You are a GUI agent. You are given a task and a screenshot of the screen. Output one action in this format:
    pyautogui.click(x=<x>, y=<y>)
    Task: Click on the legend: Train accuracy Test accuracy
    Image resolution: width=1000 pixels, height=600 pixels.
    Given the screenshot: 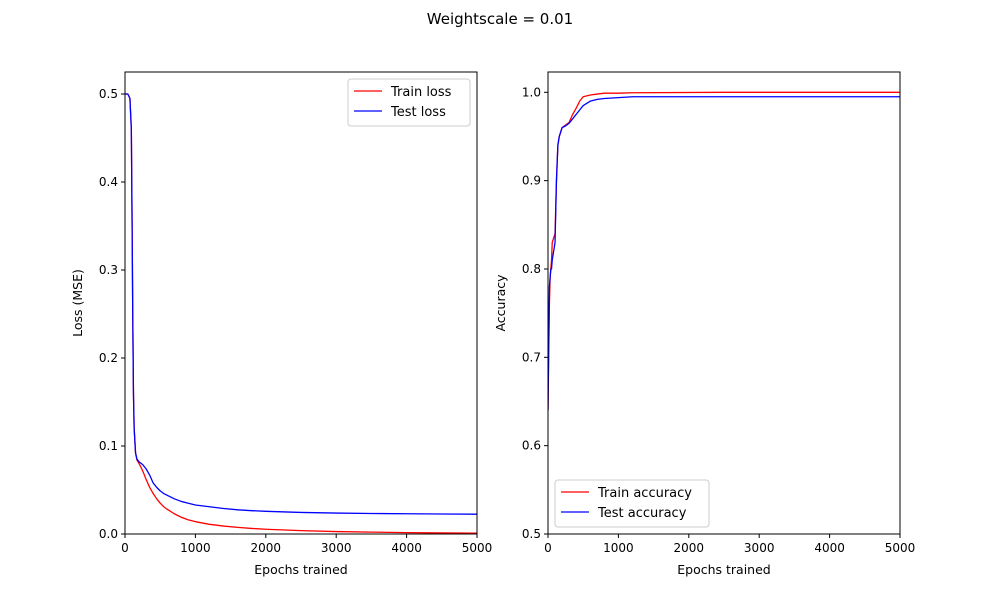 What is the action you would take?
    pyautogui.click(x=632, y=503)
    